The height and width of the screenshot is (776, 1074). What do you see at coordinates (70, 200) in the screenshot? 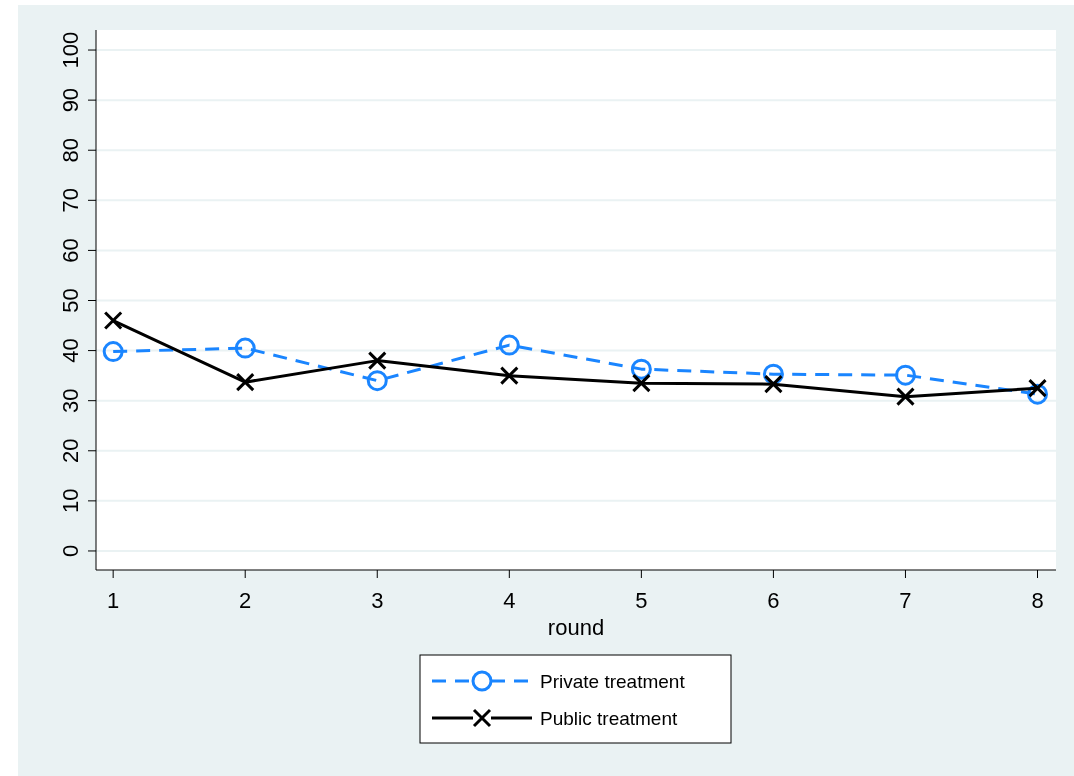
I see `y-tick-label: 70` at bounding box center [70, 200].